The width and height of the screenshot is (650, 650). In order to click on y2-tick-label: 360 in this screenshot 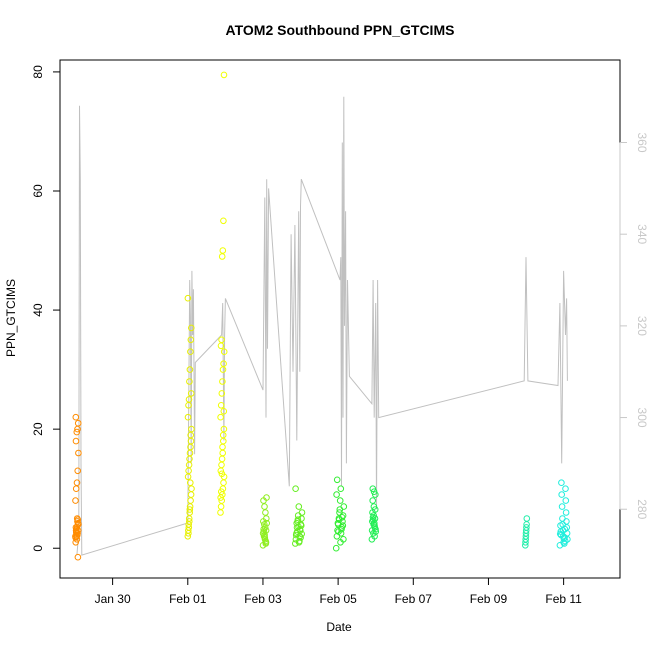, I will do `click(642, 142)`.